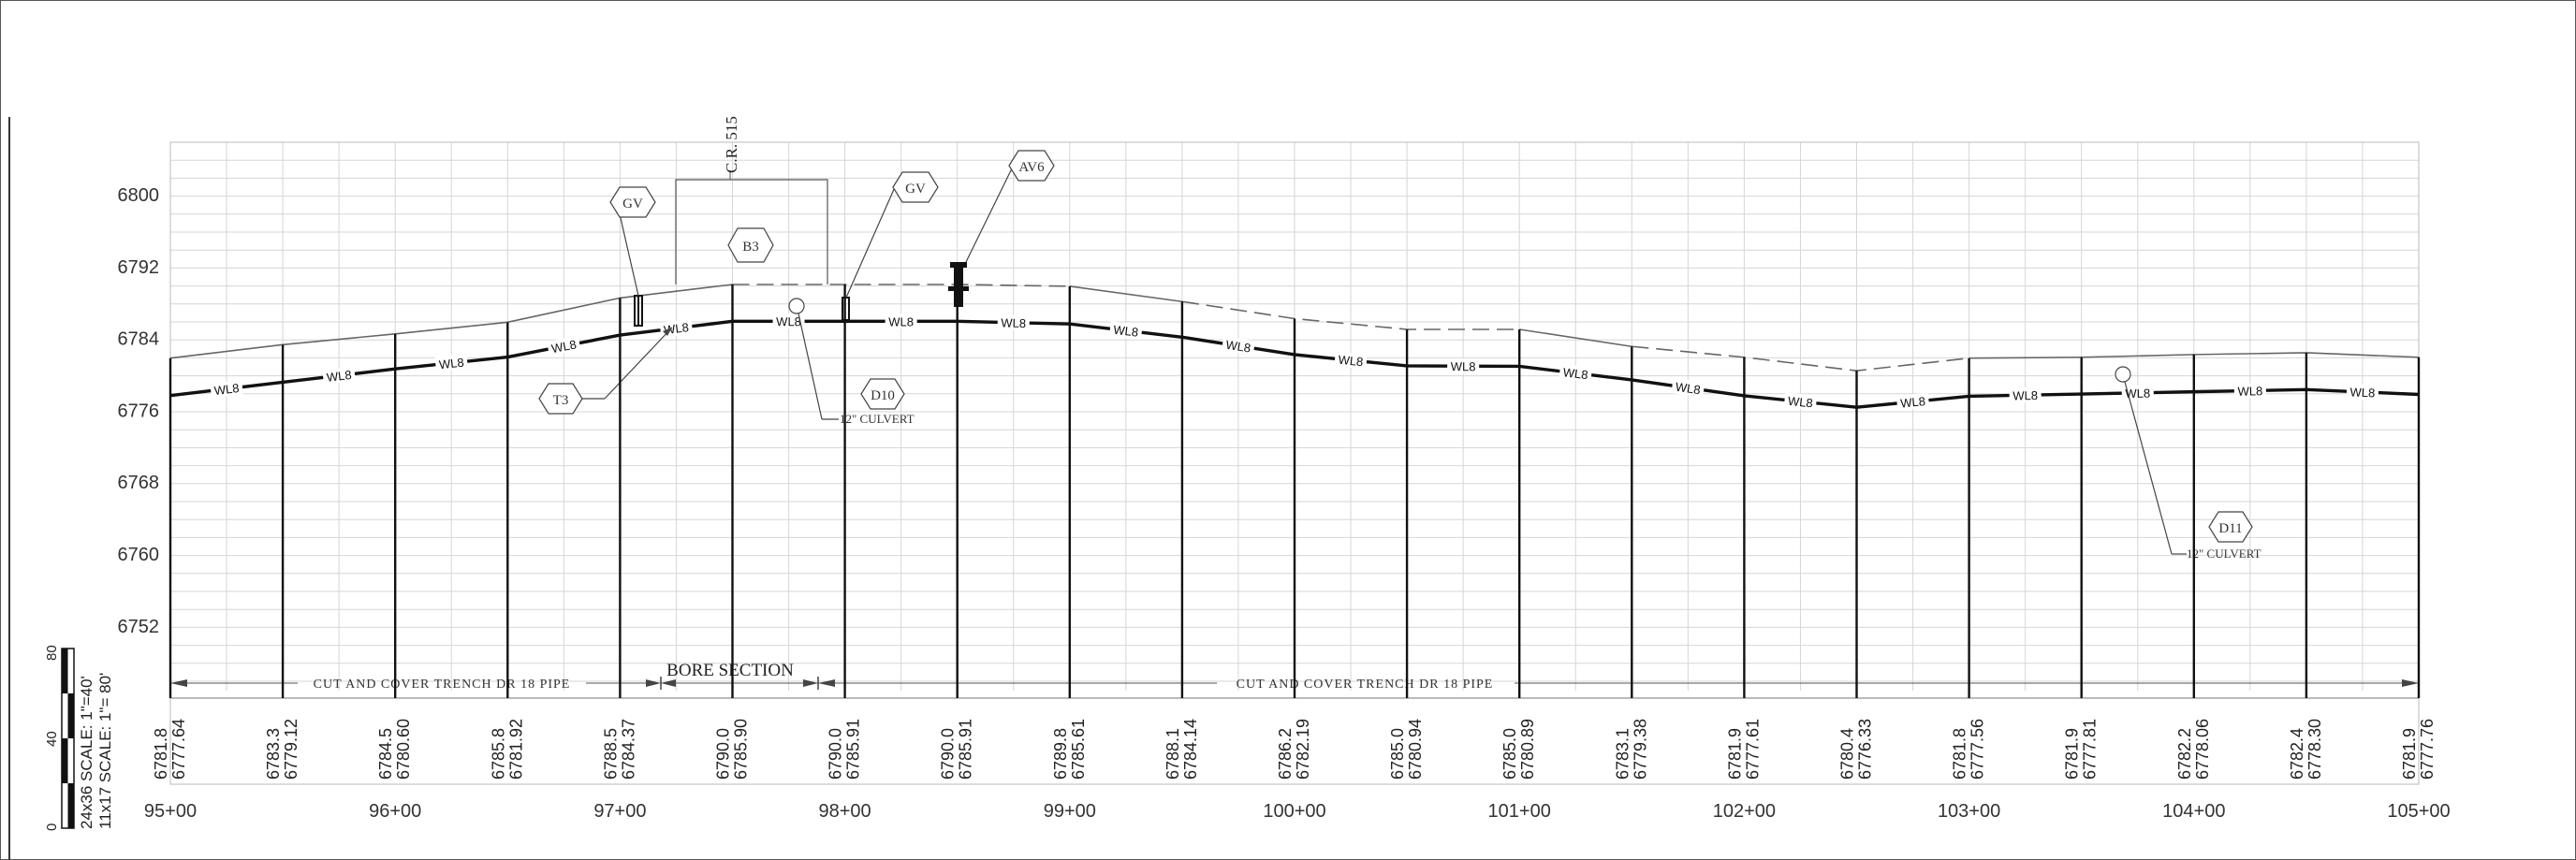  Describe the element at coordinates (52, 739) in the screenshot. I see `scale-bar-tick-40: 40` at that location.